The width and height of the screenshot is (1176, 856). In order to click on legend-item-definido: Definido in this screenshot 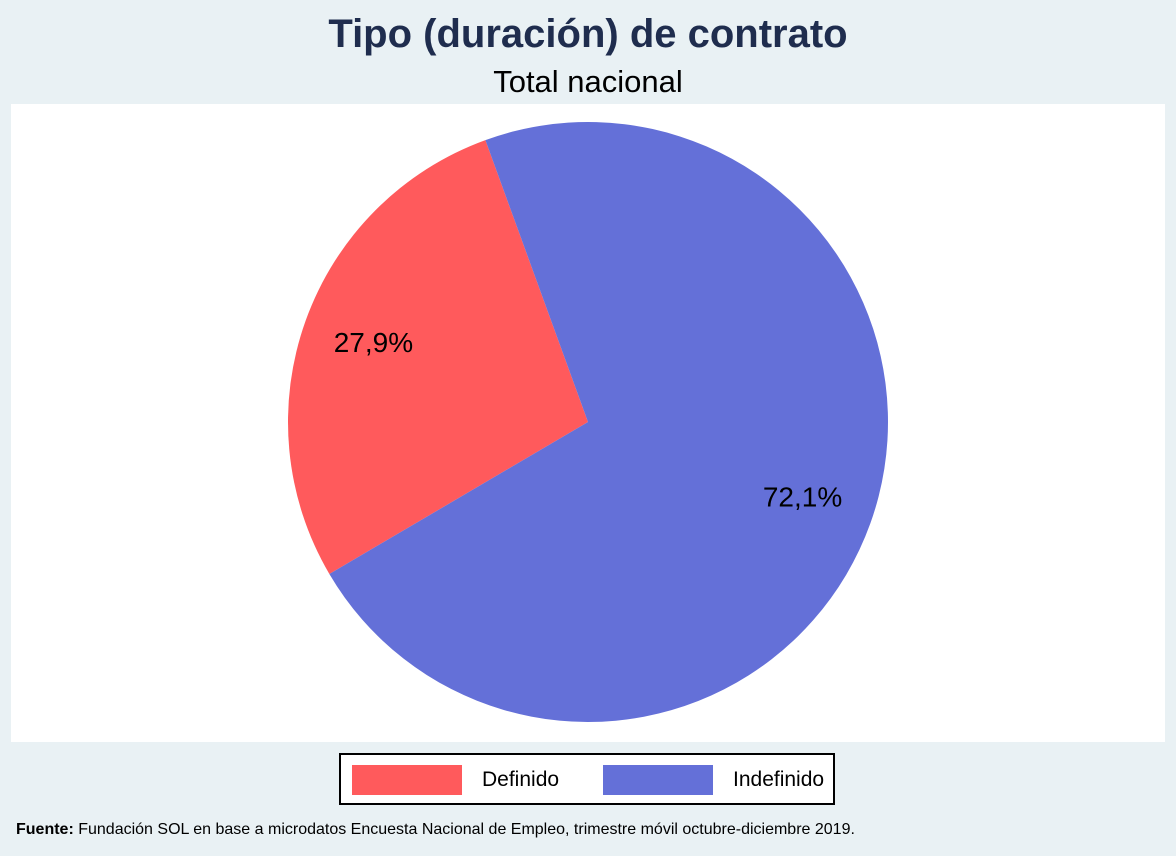, I will do `click(455, 780)`.